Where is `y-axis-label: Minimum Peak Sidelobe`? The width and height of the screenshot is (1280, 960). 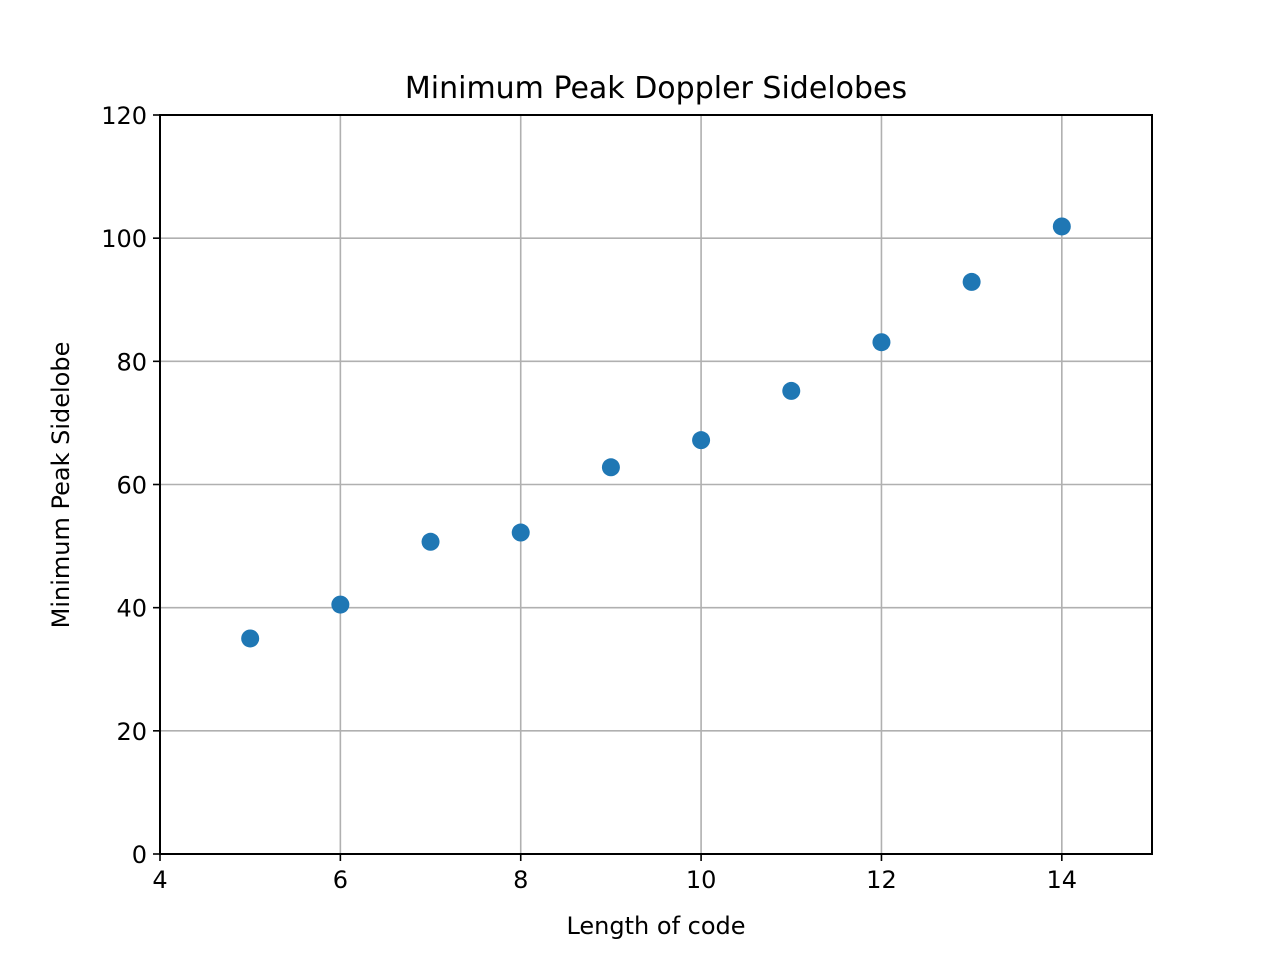
y-axis-label: Minimum Peak Sidelobe is located at coordinates (61, 485).